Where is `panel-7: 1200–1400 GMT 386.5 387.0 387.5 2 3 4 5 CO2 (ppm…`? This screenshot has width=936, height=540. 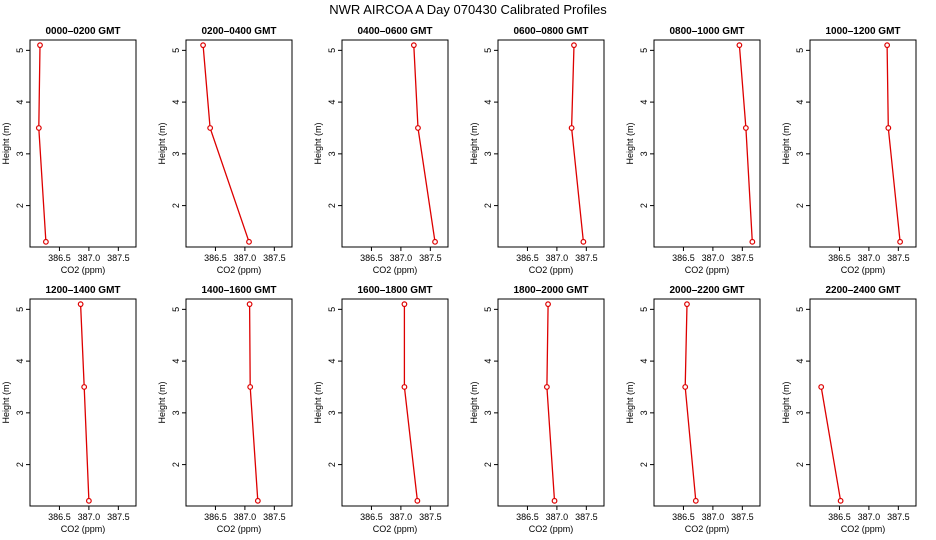
panel-7: 1200–1400 GMT 386.5 387.0 387.5 2 3 4 5 CO2 (ppm… is located at coordinates (69, 409).